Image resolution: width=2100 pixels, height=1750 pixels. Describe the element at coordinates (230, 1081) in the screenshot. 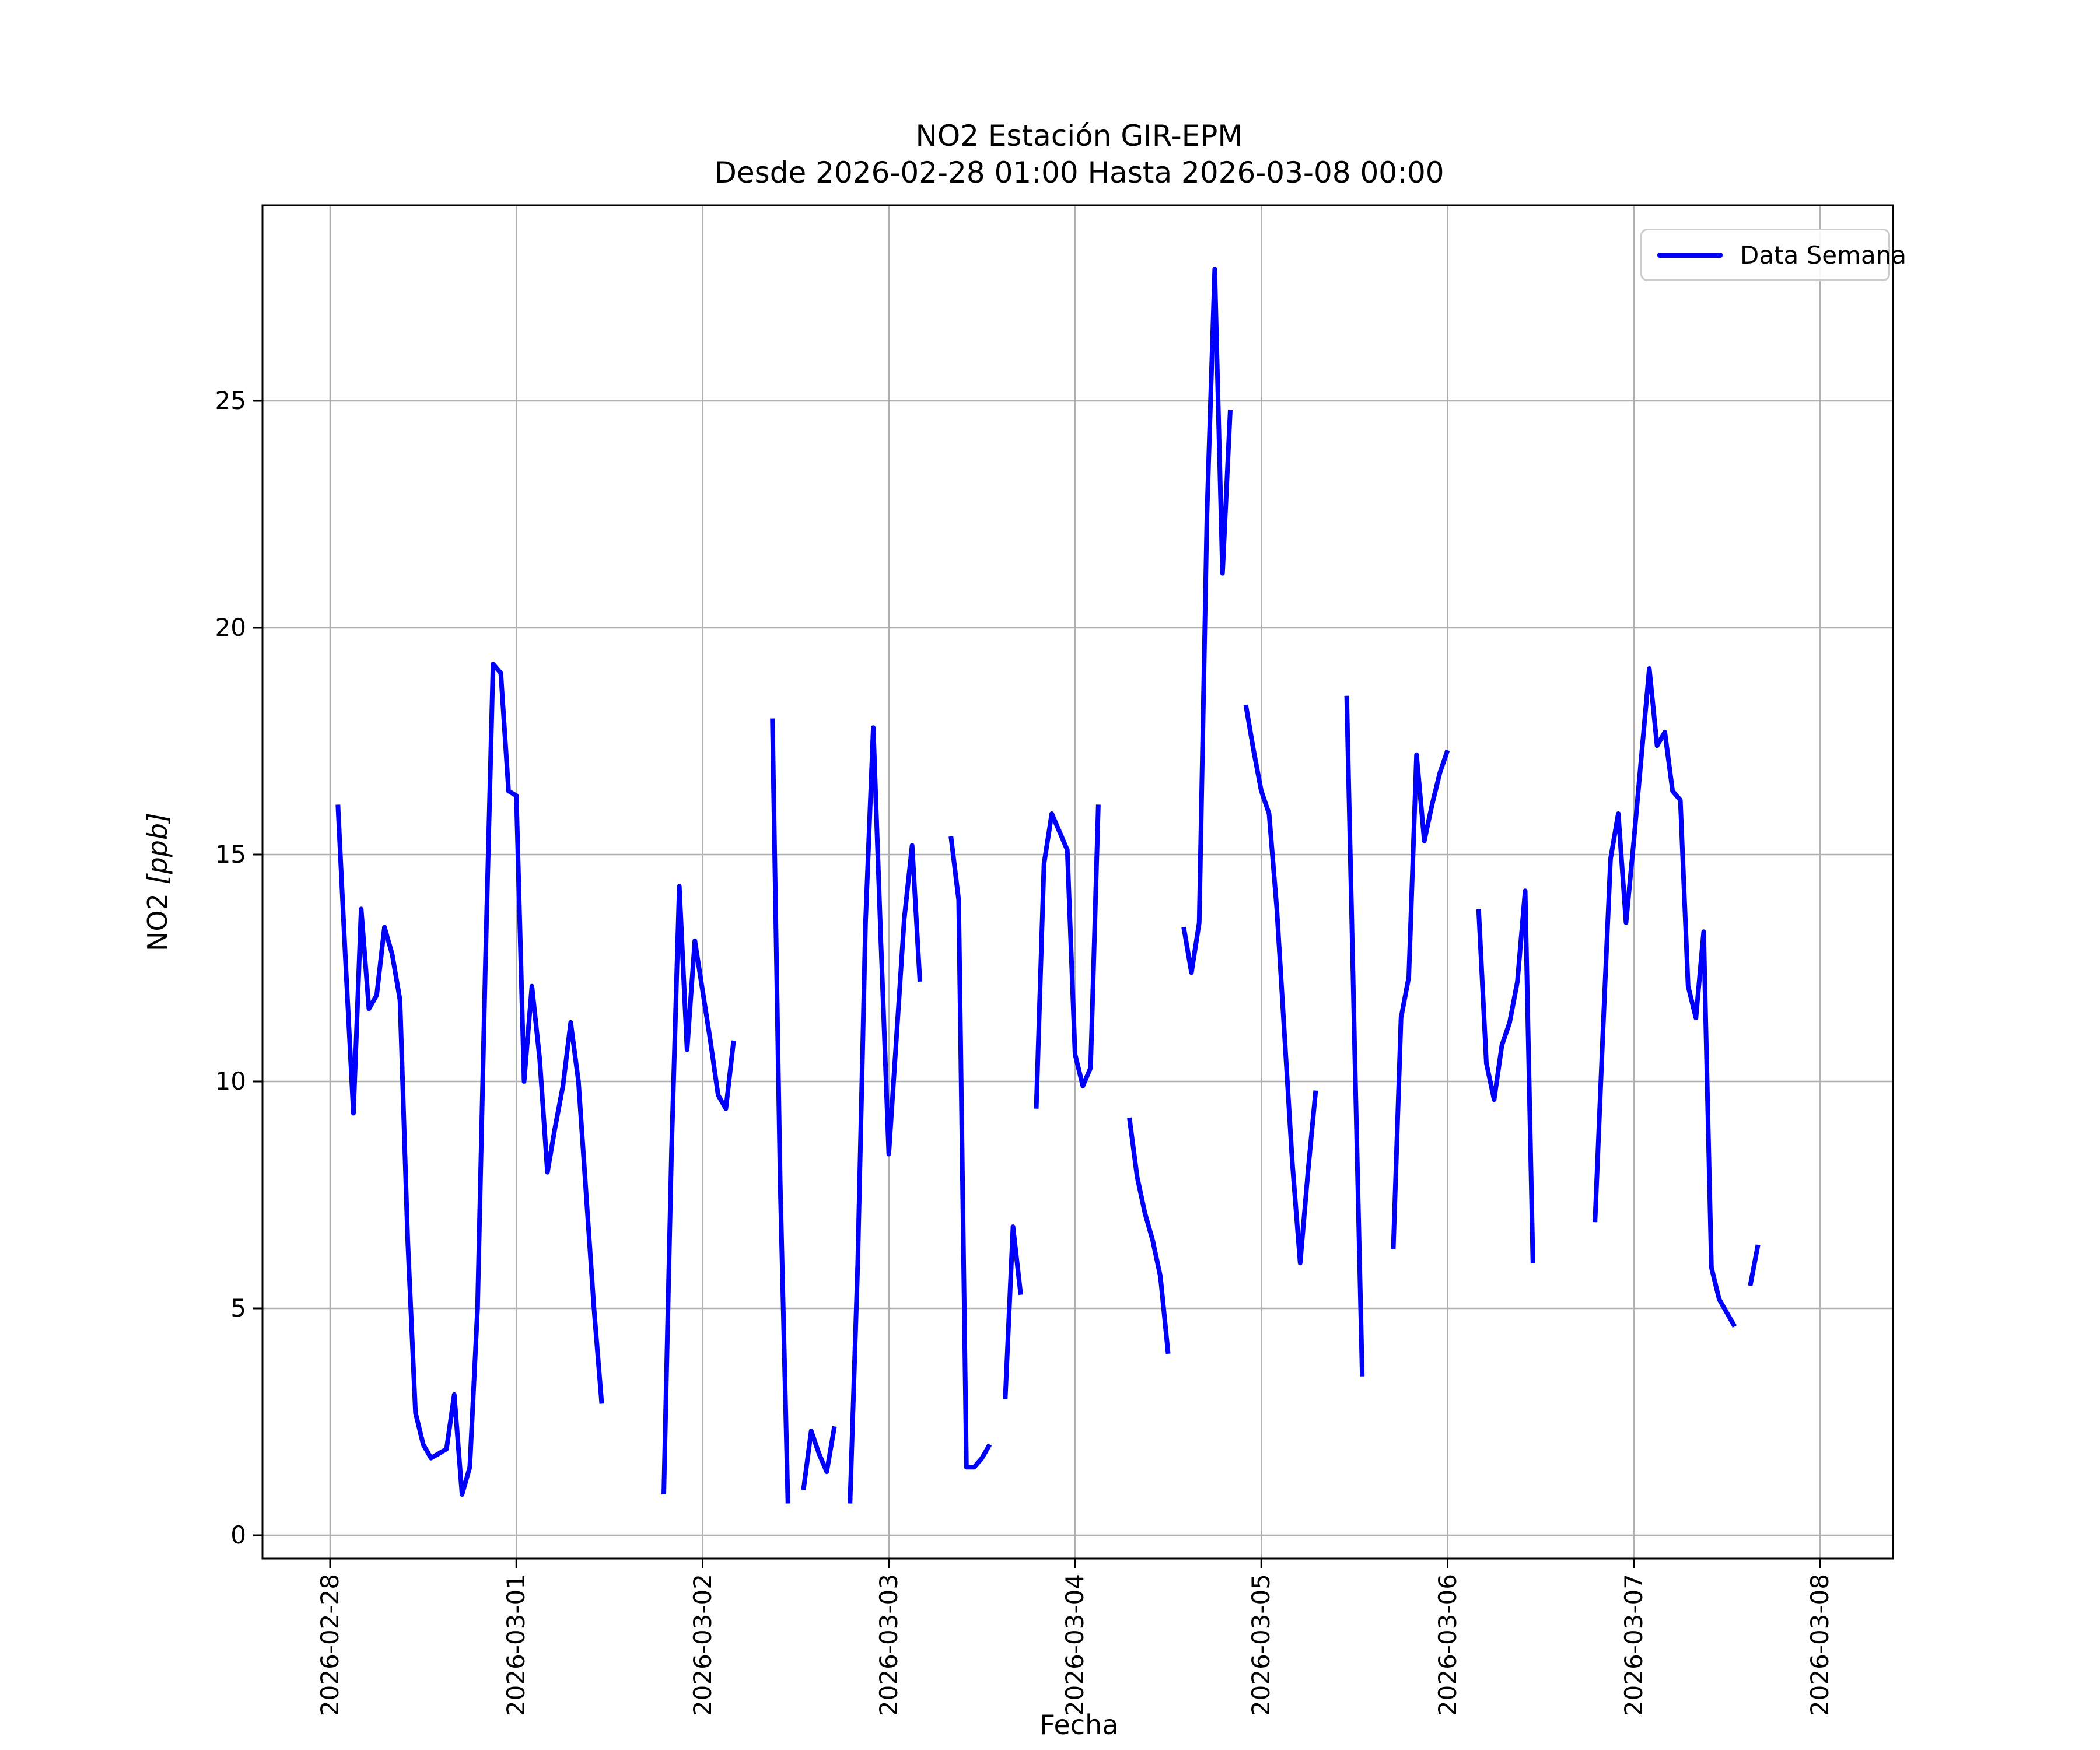

I see `y-tick-label: 10` at that location.